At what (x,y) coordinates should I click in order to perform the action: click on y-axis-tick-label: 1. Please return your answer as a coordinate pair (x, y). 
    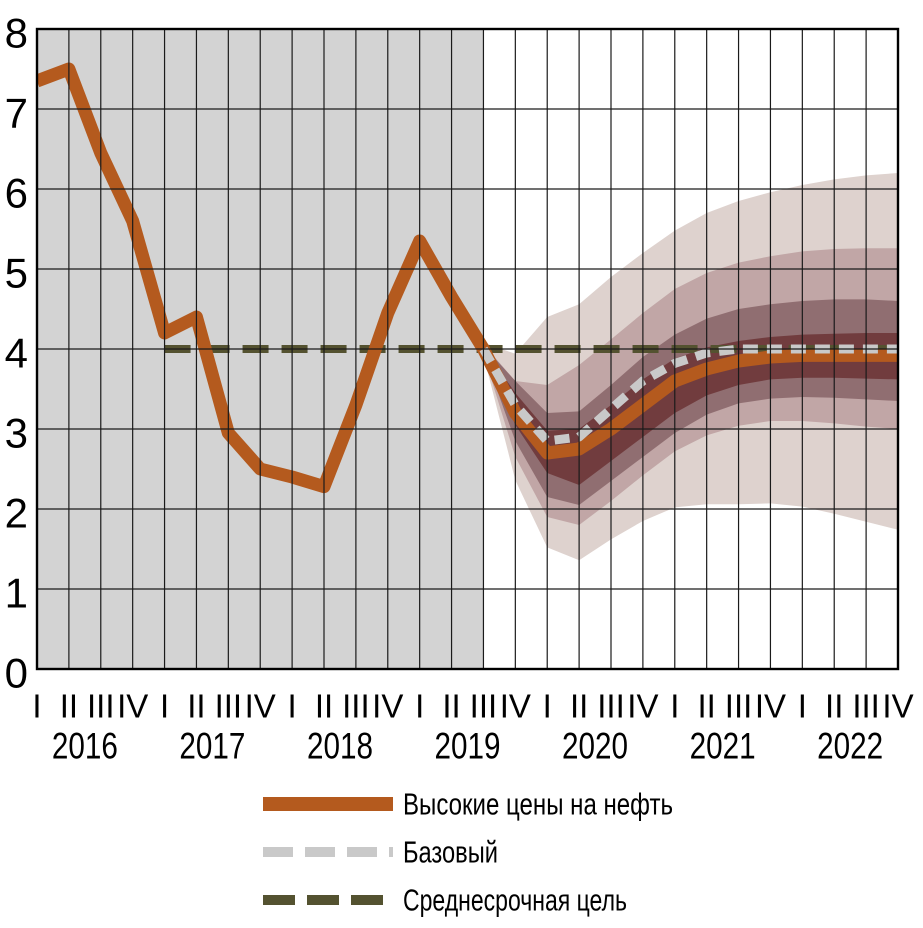
    Looking at the image, I should click on (16, 593).